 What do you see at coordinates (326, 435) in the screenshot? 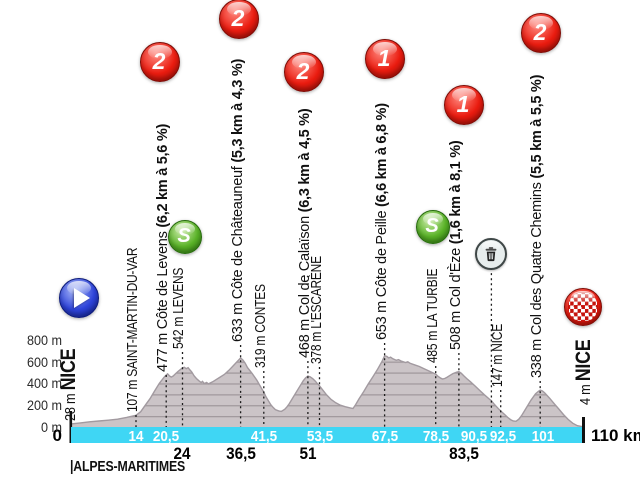
I see `distance-bar` at bounding box center [326, 435].